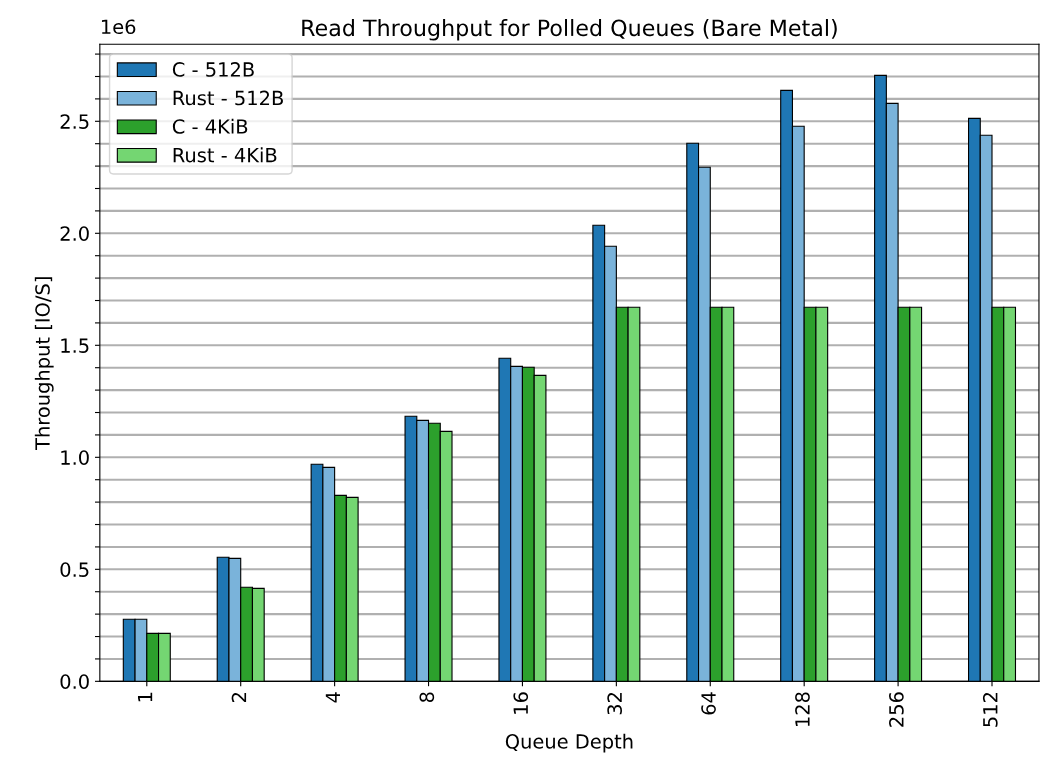 The width and height of the screenshot is (1040, 776). Describe the element at coordinates (145, 697) in the screenshot. I see `x-tick-label: 1` at that location.